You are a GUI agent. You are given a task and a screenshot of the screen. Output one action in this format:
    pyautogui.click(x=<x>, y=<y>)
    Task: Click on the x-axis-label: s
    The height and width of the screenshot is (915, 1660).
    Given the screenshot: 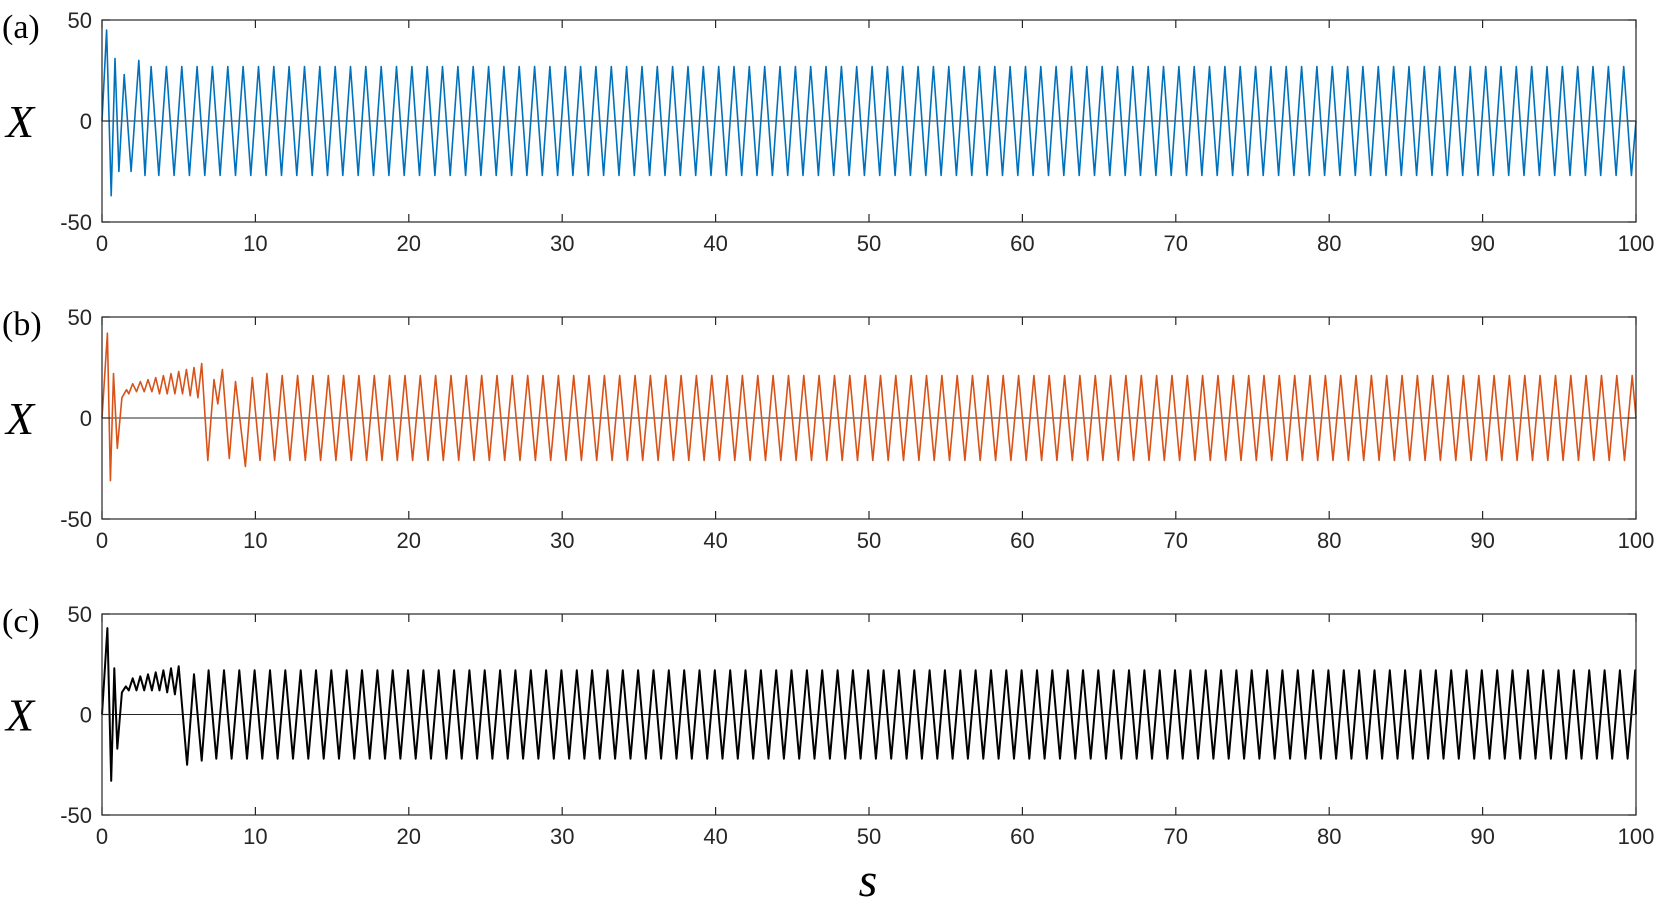 What is the action you would take?
    pyautogui.click(x=868, y=880)
    